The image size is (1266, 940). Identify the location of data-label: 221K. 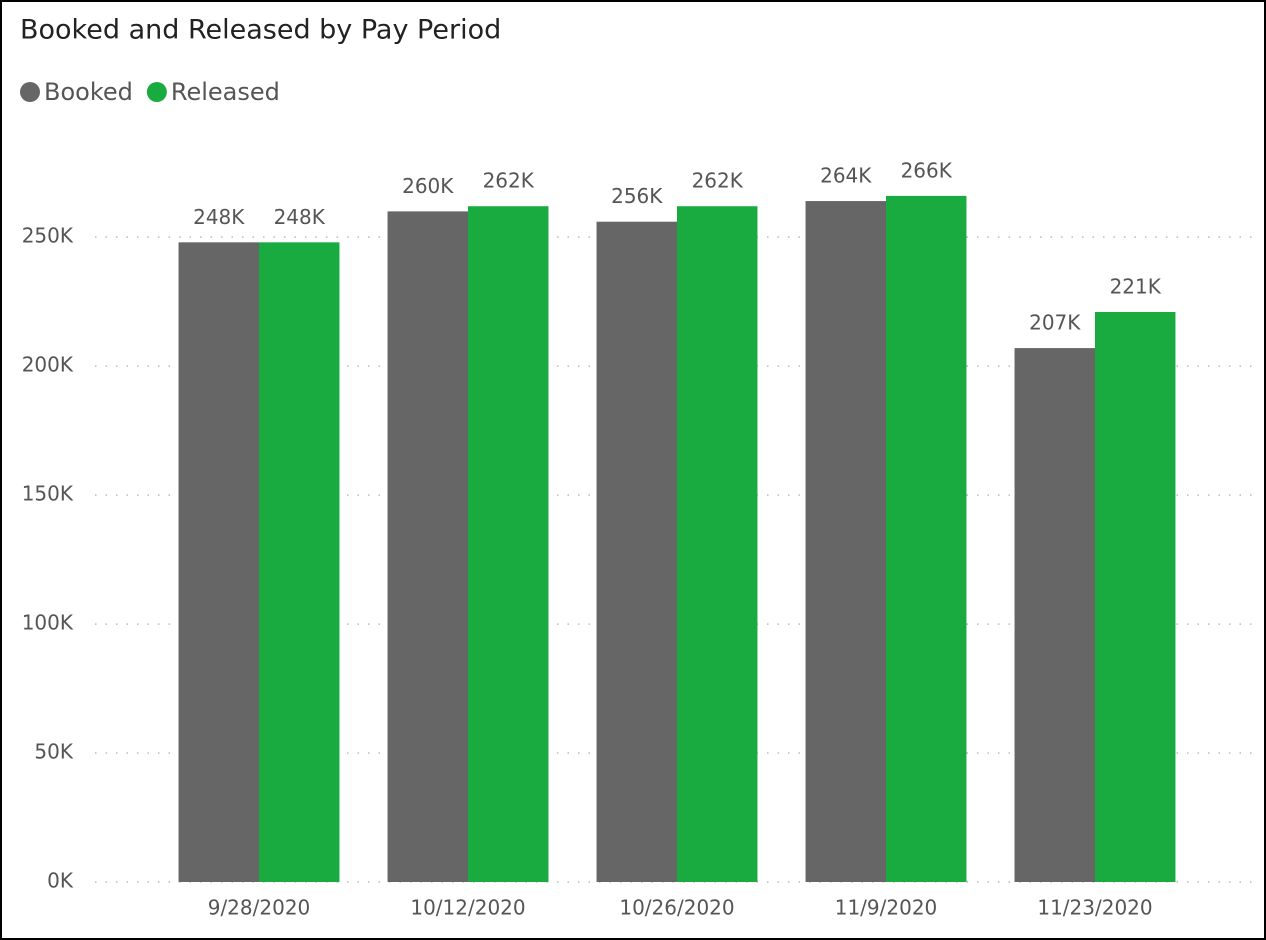
(1136, 286).